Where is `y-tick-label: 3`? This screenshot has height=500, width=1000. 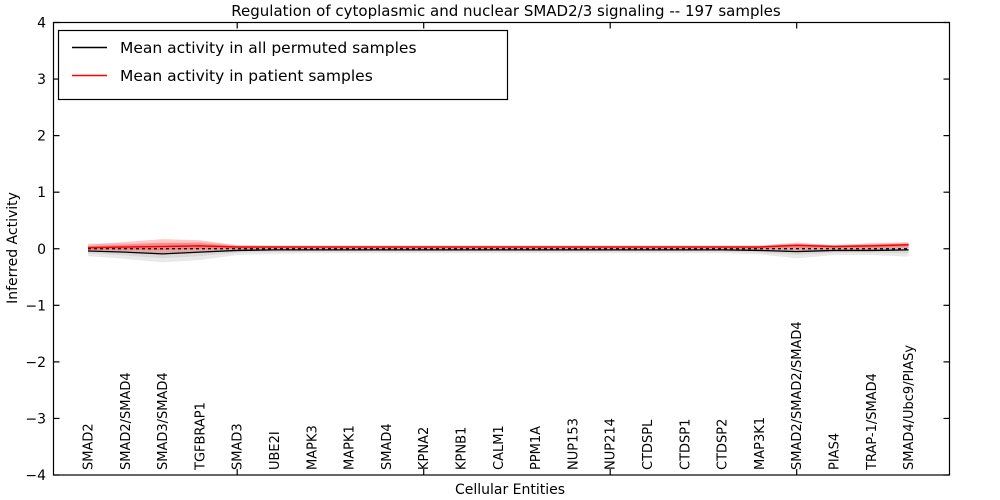
y-tick-label: 3 is located at coordinates (41, 80).